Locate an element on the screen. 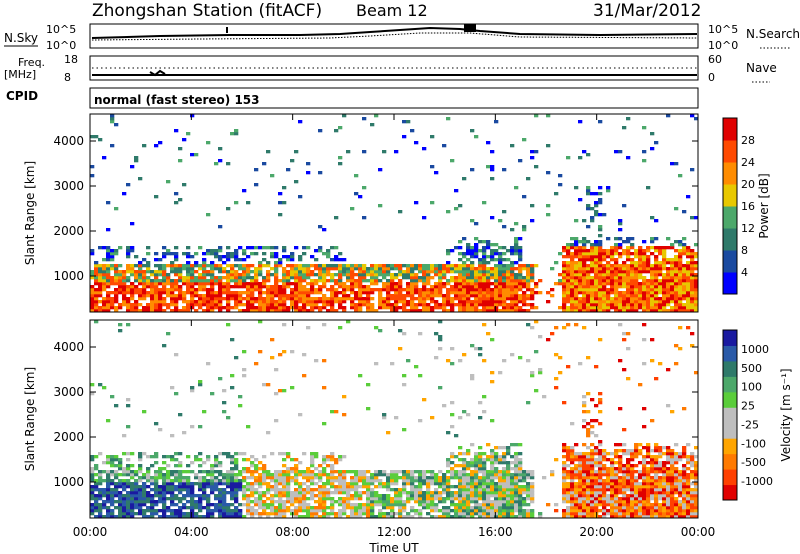 This screenshot has width=800, height=554. velocity-ylabel: Slant Range [km] is located at coordinates (30, 419).